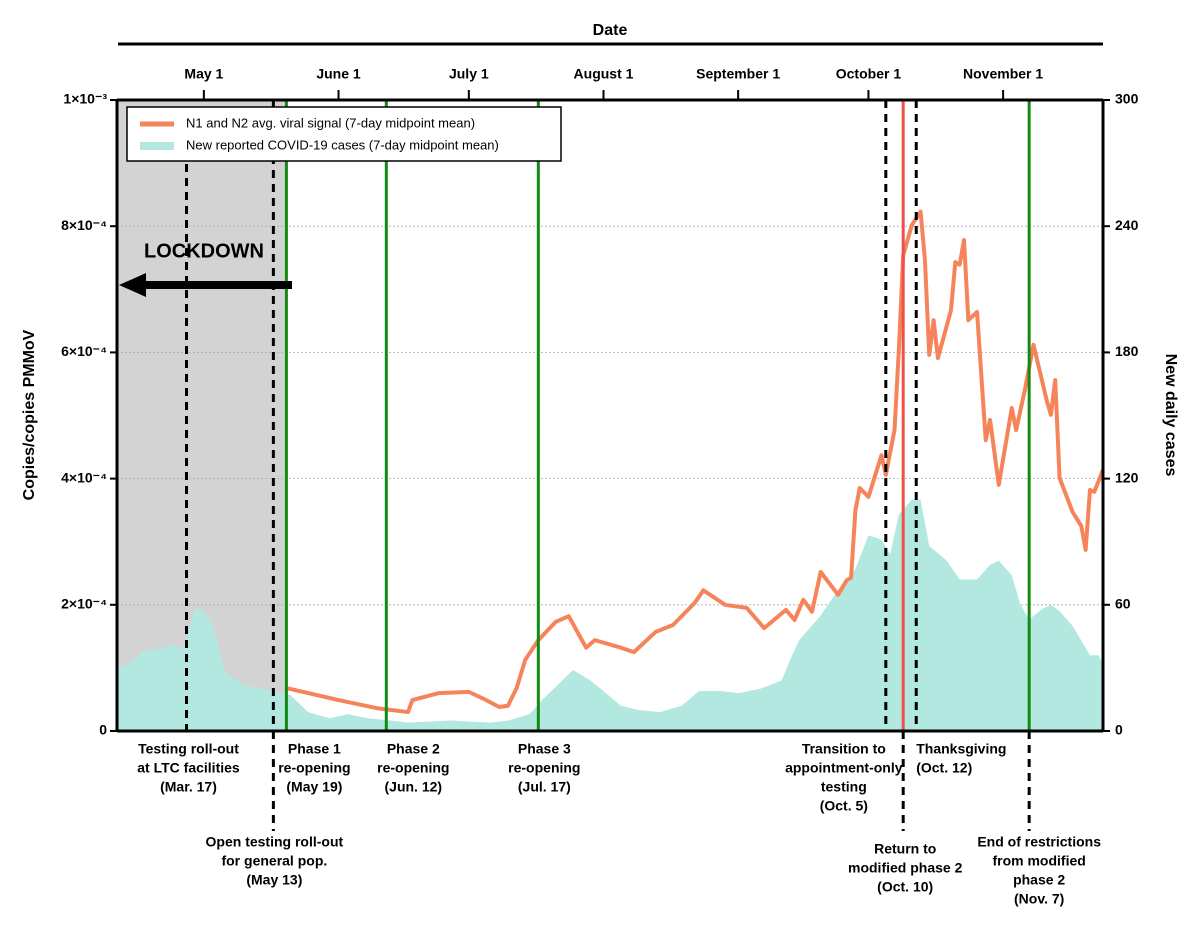  I want to click on legend-box, so click(344, 134).